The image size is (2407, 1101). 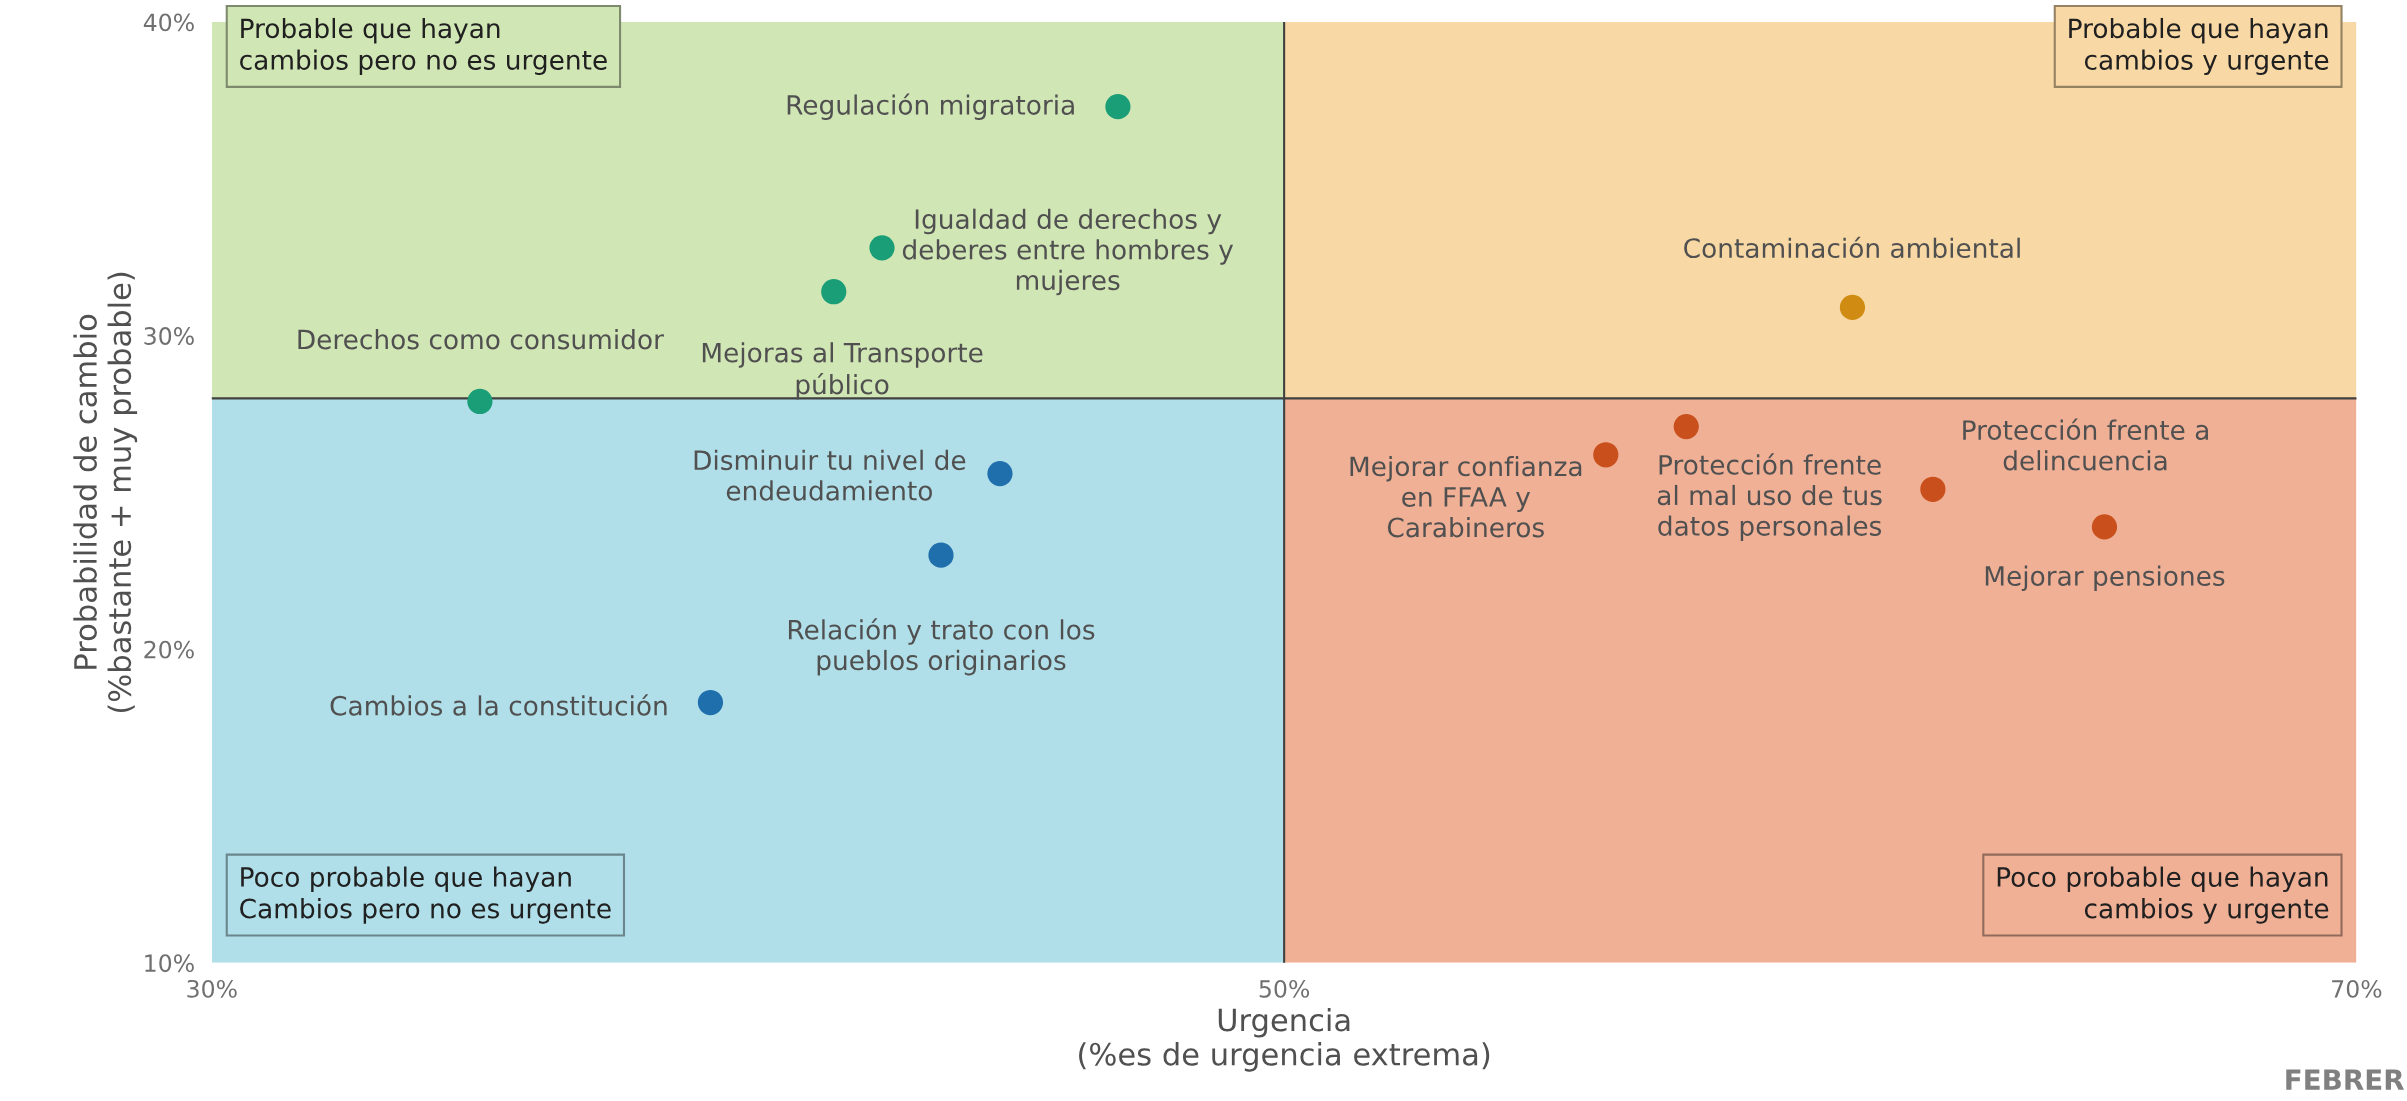 I want to click on y-tick-label: 40%, so click(x=168, y=22).